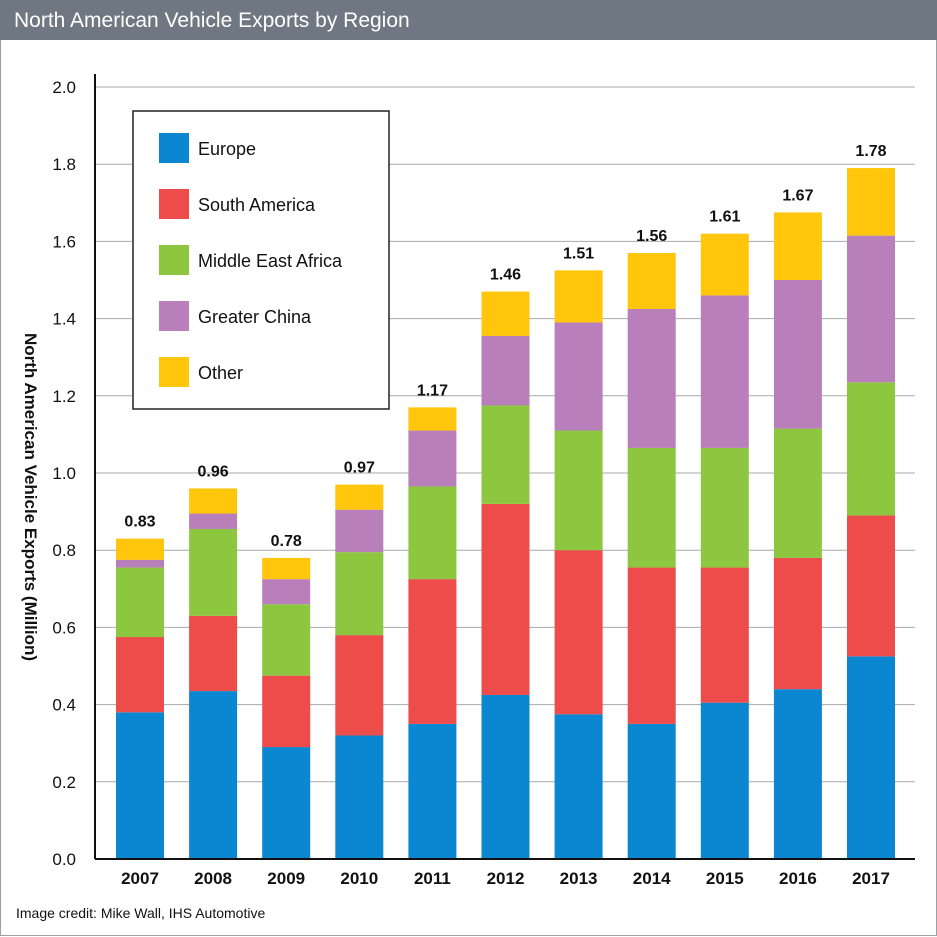 The width and height of the screenshot is (937, 937). What do you see at coordinates (140, 602) in the screenshot?
I see `bar-middle-east-africa-2007` at bounding box center [140, 602].